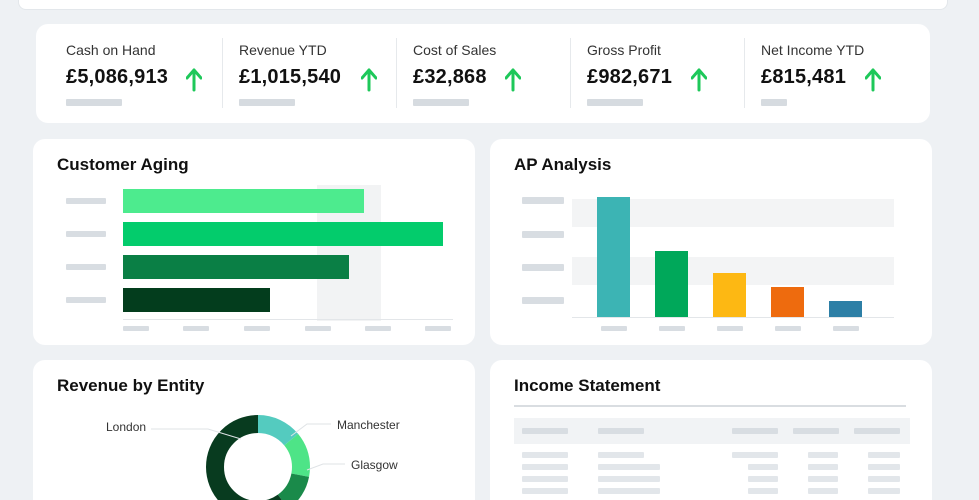 This screenshot has width=979, height=500. What do you see at coordinates (131, 385) in the screenshot?
I see `card-title: Revenue by Entity` at bounding box center [131, 385].